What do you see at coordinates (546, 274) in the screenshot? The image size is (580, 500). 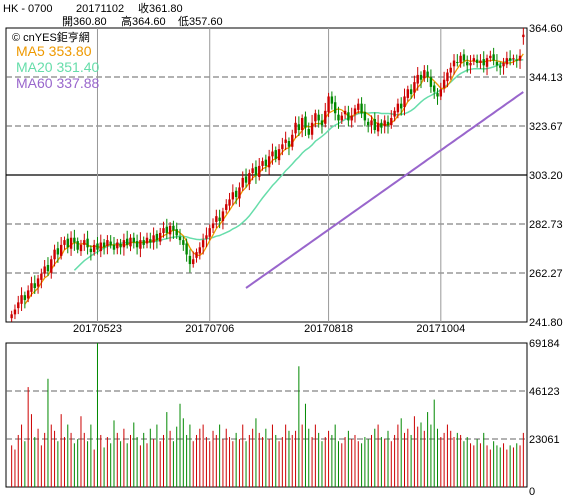 I see `price-tick-label: 262.27` at bounding box center [546, 274].